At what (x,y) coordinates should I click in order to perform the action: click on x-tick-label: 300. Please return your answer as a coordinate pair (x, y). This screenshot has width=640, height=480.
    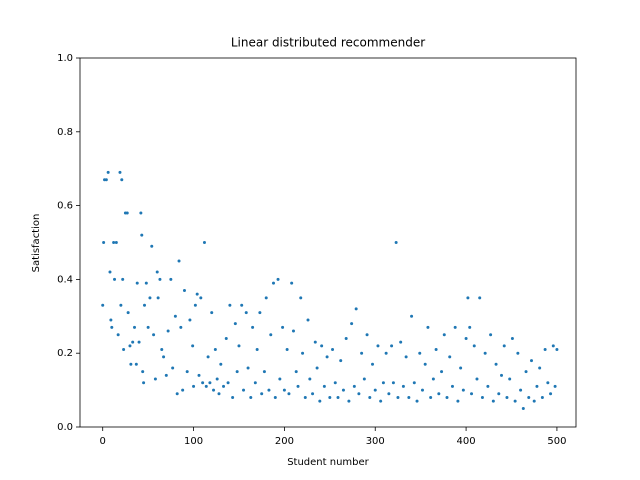
    Looking at the image, I should click on (375, 441).